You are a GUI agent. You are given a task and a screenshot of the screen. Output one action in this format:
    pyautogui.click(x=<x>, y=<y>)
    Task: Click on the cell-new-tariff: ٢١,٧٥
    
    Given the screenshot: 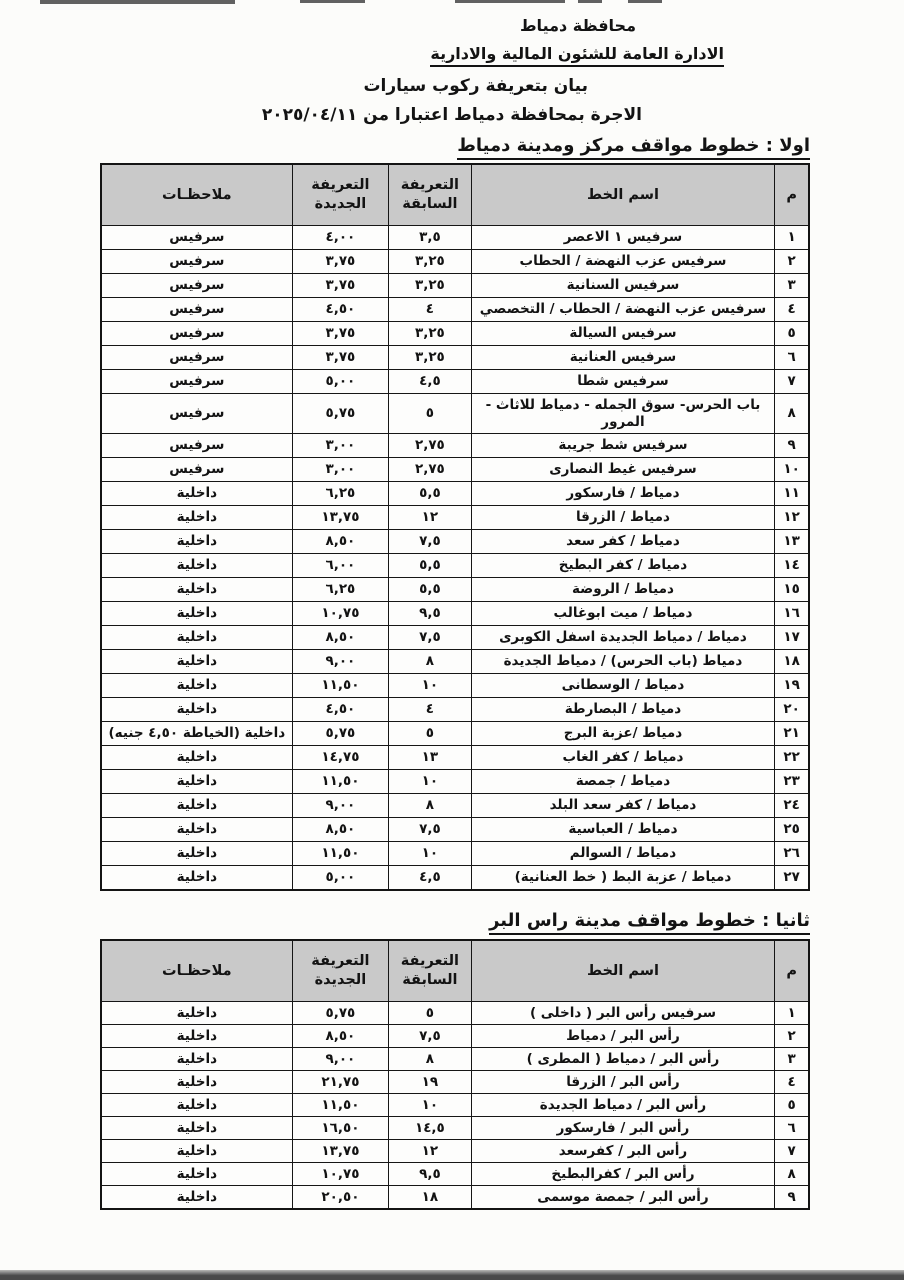 What is the action you would take?
    pyautogui.click(x=340, y=1082)
    